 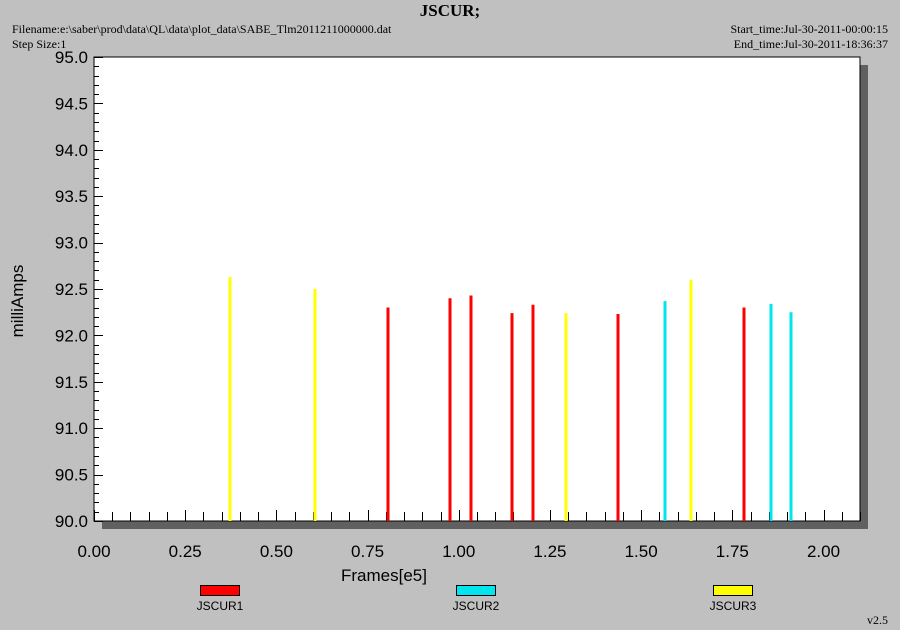 What do you see at coordinates (71, 289) in the screenshot?
I see `y-tick-label: 92.5` at bounding box center [71, 289].